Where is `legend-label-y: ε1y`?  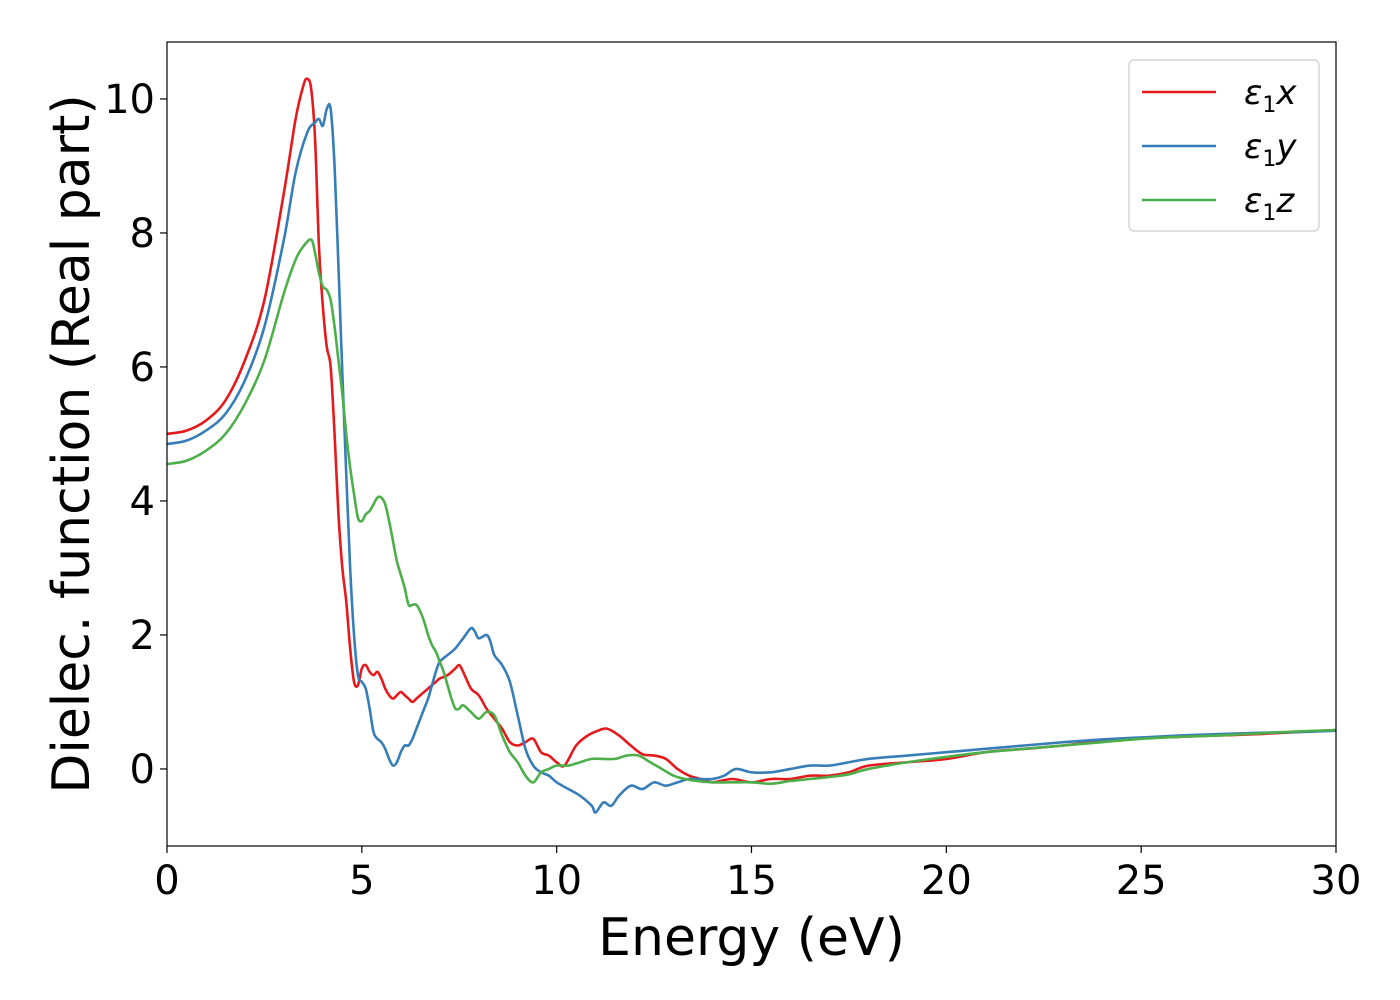 legend-label-y: ε1y is located at coordinates (1270, 149).